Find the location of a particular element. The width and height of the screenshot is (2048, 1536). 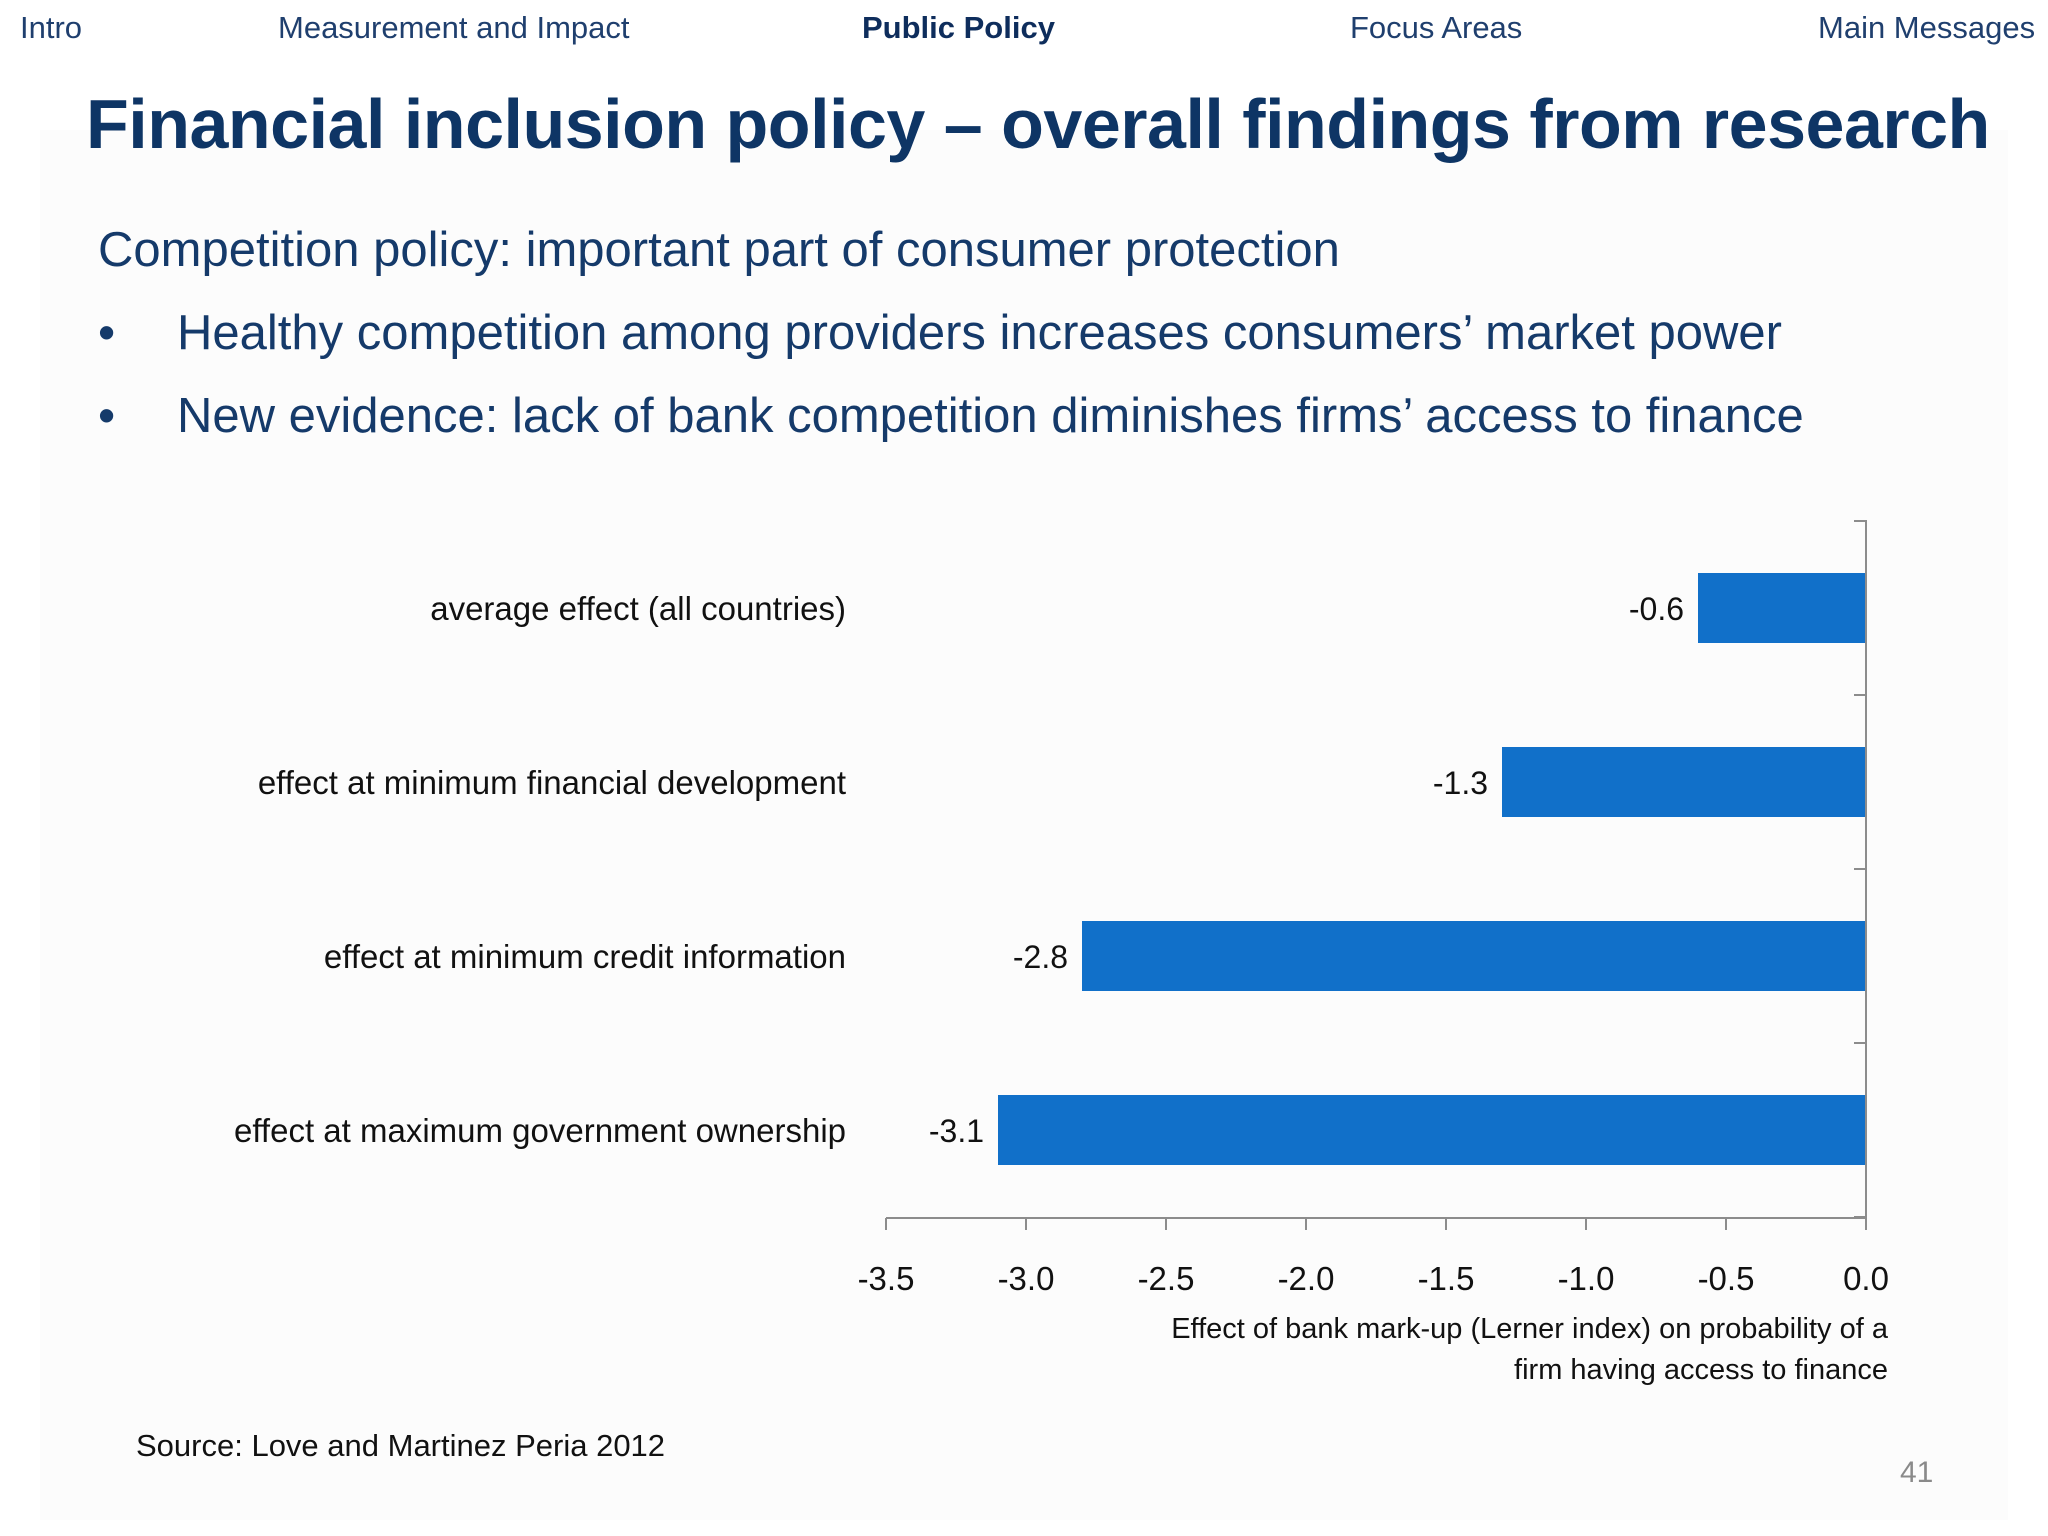

category-label: effect at minimum financial development is located at coordinates (552, 782).